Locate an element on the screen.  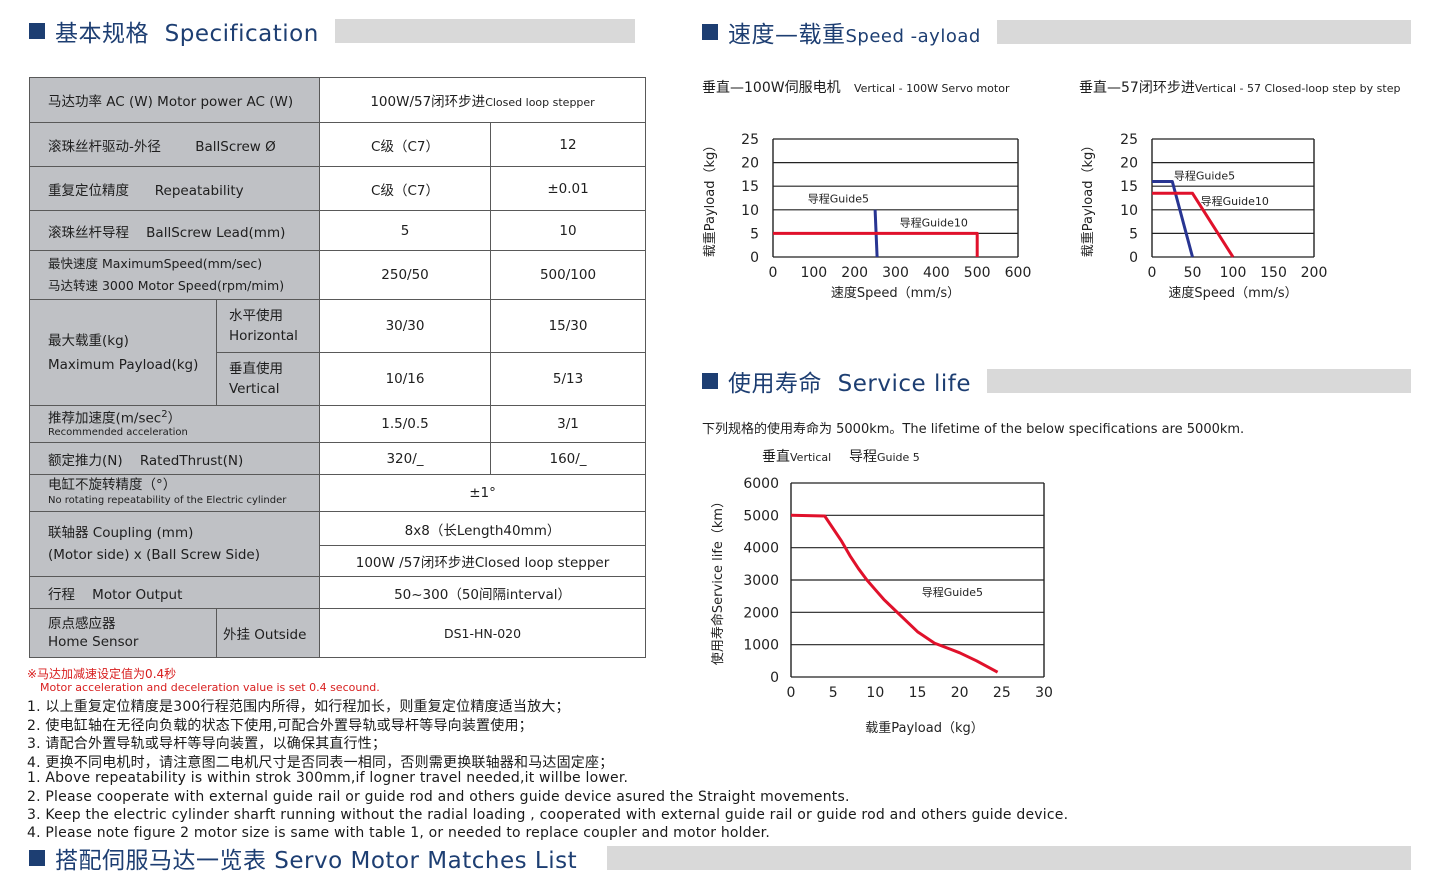
table-row: 垂直使用 Vertical 10/16 5/13 is located at coordinates (338, 379).